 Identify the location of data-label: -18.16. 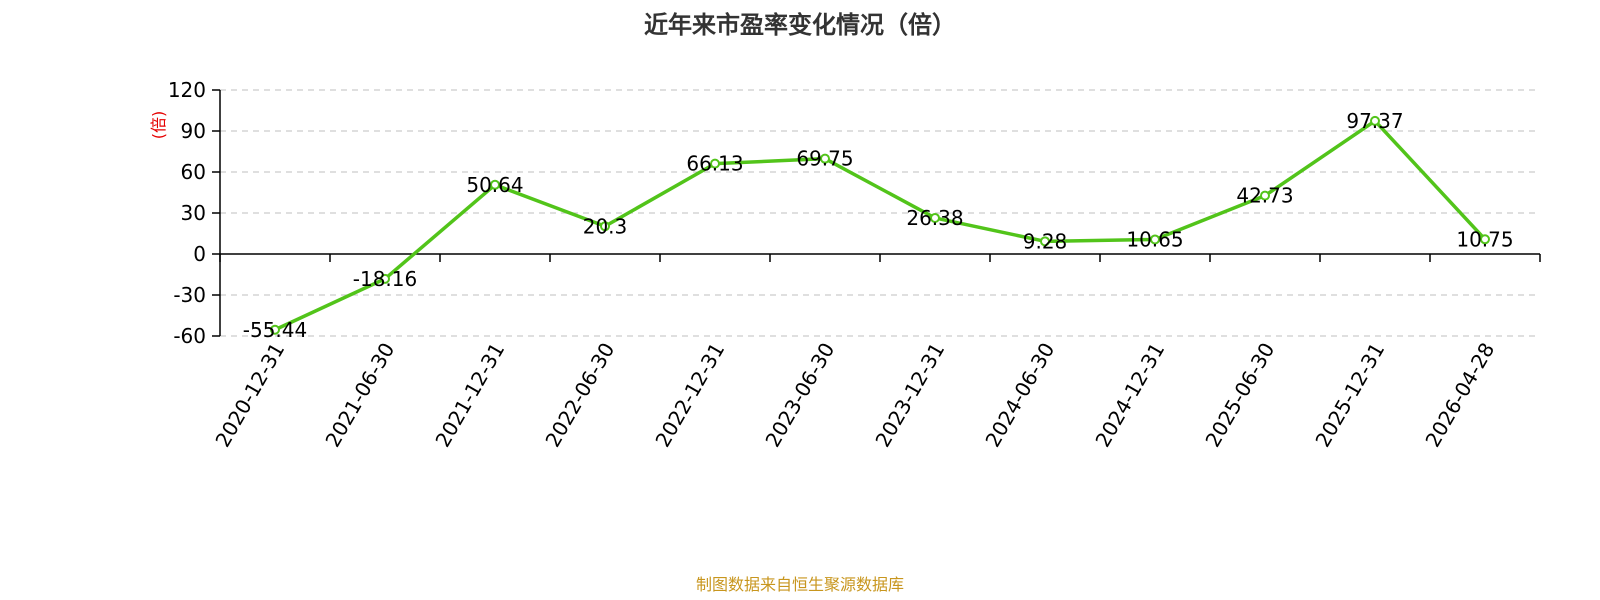
(385, 279).